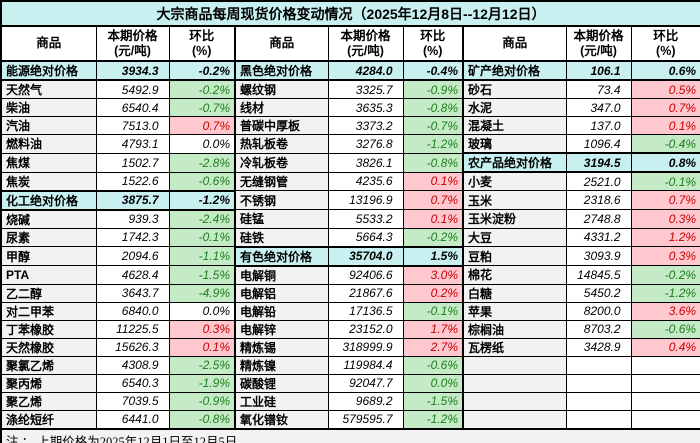 Image resolution: width=700 pixels, height=443 pixels. Describe the element at coordinates (350, 435) in the screenshot. I see `footnote-row: 注 ： 上期价格为2025年12月1日至12月5日。` at that location.